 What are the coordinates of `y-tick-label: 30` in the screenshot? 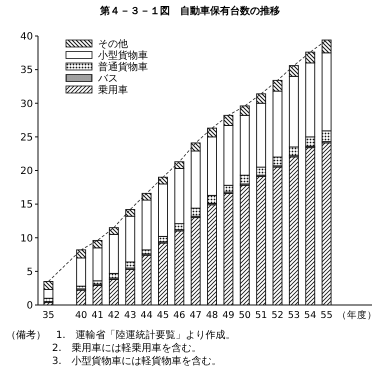 It's located at (26, 104).